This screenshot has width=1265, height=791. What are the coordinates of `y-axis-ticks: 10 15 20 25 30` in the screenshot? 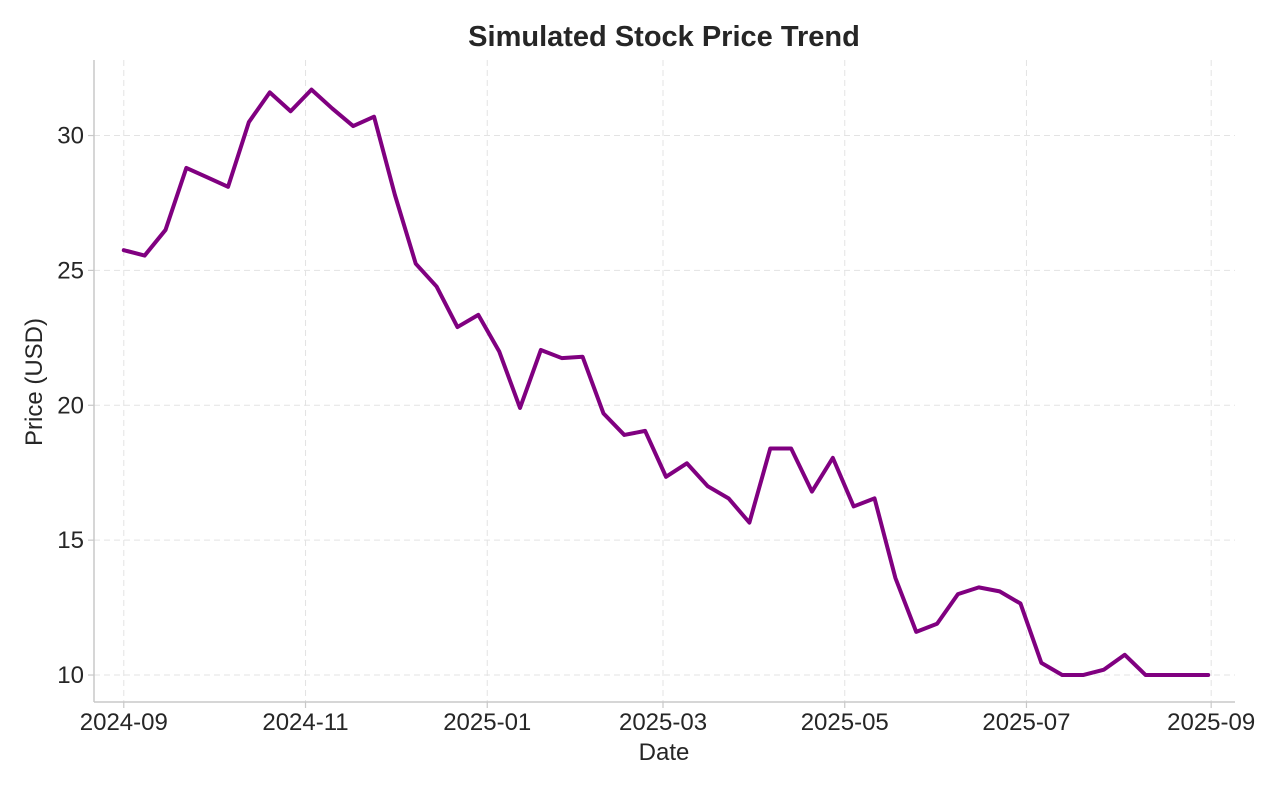 It's located at (75, 406).